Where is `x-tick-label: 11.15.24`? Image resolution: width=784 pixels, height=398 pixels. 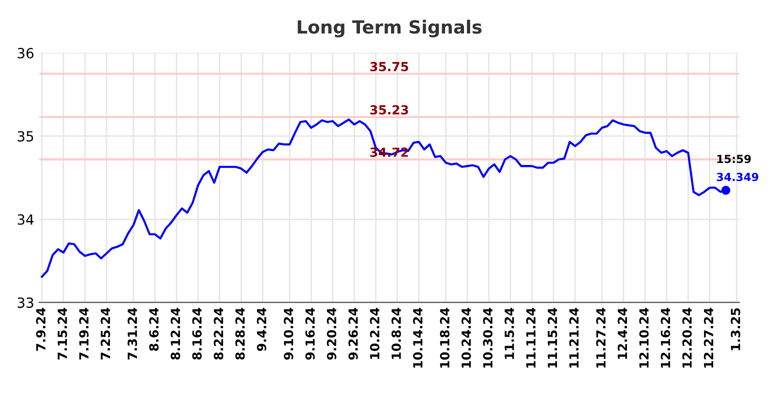
x-tick-label: 11.15.24 is located at coordinates (553, 338).